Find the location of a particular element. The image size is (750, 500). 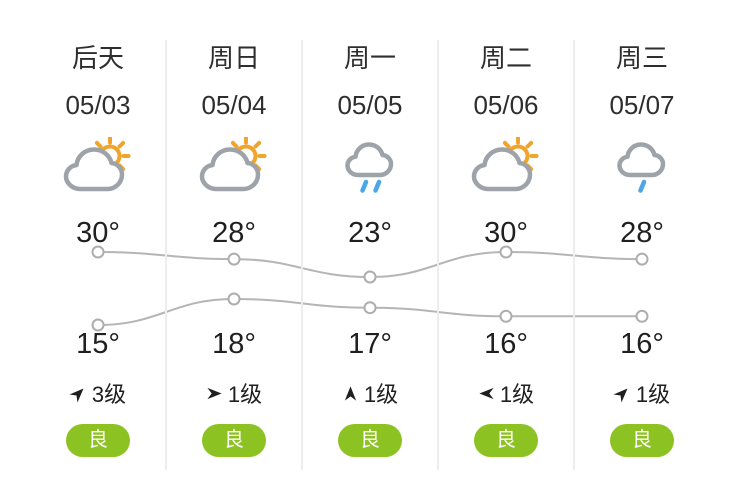

day-label: 后天 is located at coordinates (97, 58).